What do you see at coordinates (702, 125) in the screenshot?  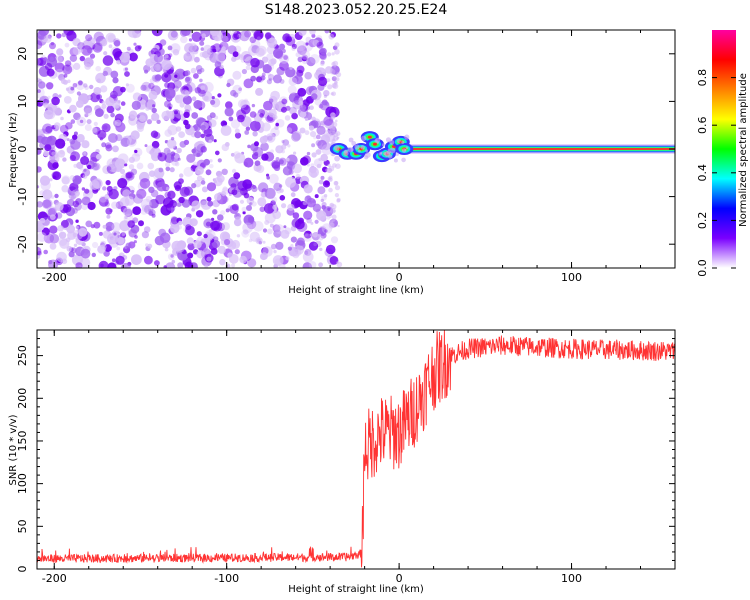 I see `colorbar-tick-label: 0.6` at bounding box center [702, 125].